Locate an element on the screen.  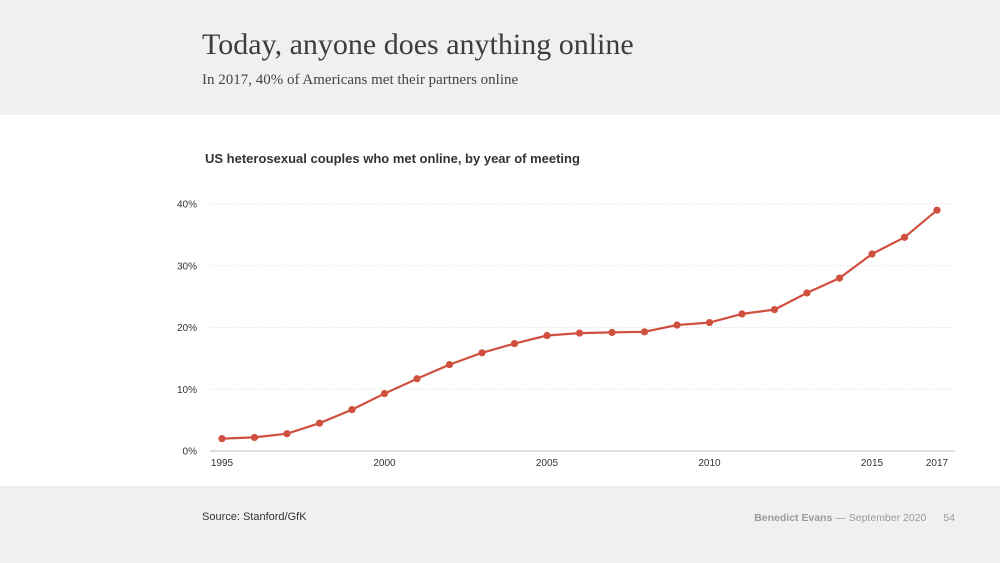
x-tick-label: 2000 is located at coordinates (384, 463).